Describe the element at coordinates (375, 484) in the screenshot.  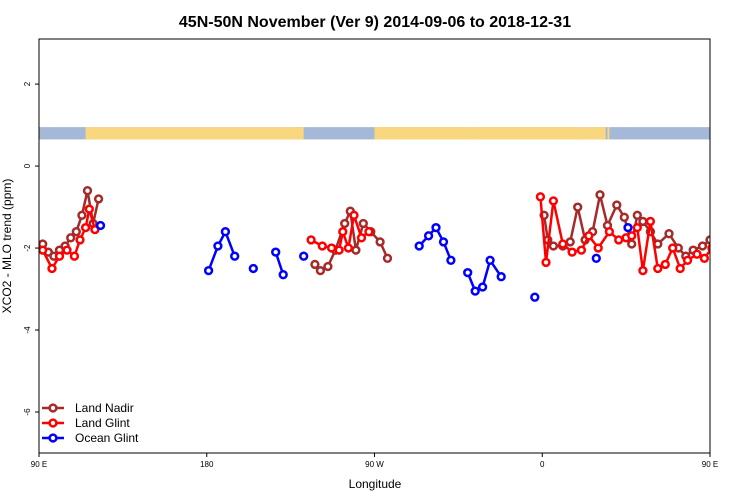
I see `x-axis-label: Longitude` at that location.